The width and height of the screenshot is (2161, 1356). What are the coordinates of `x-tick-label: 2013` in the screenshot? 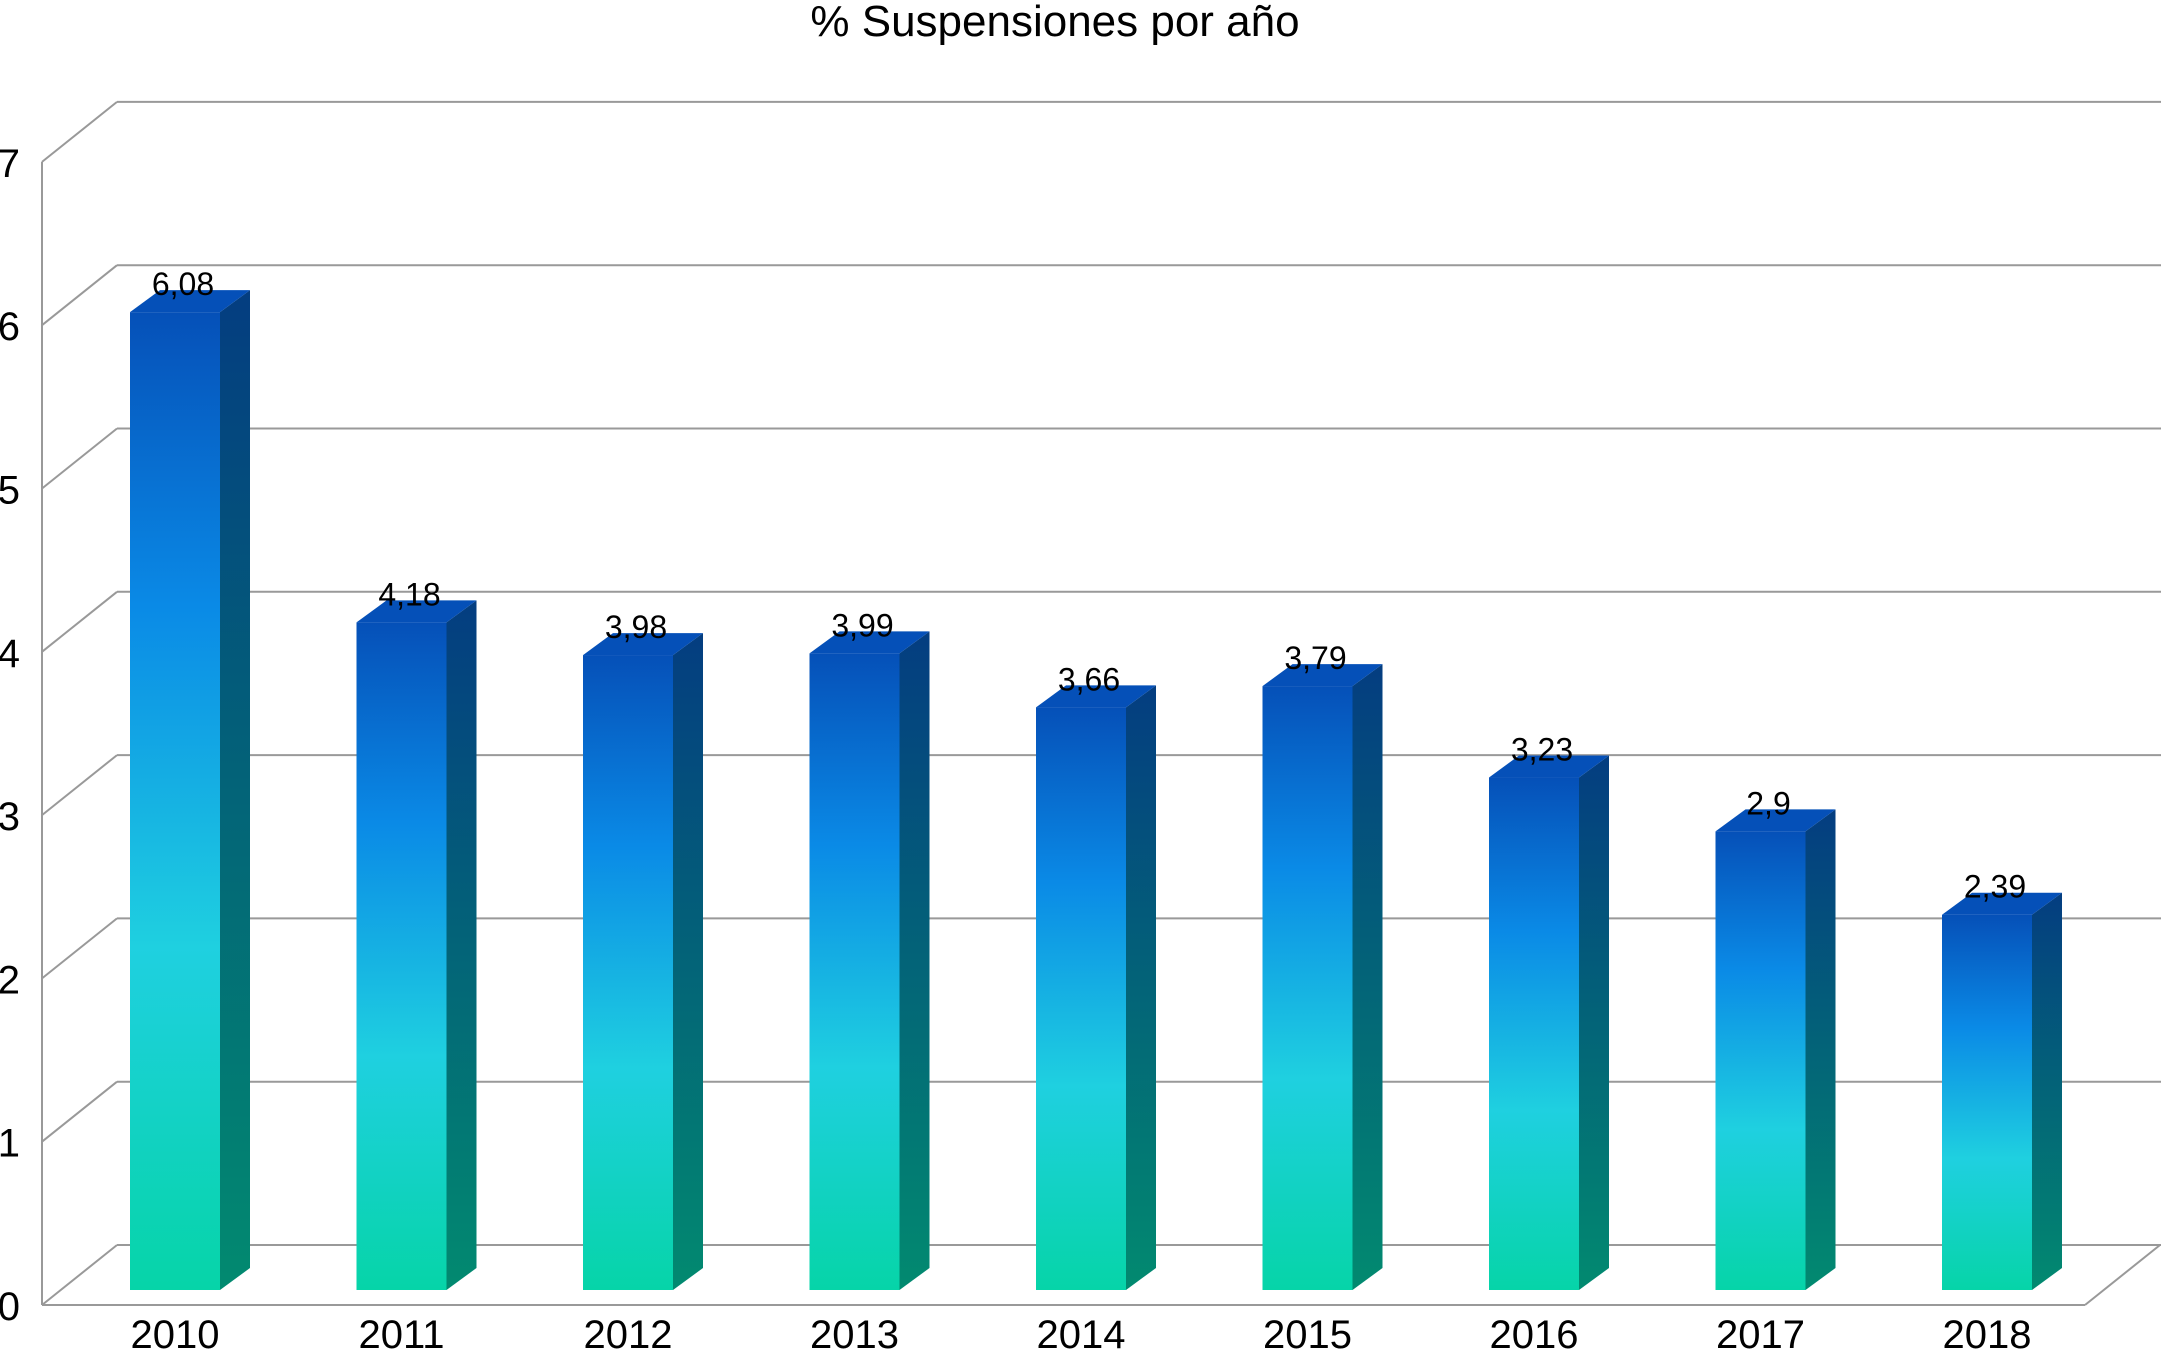 It's located at (854, 1334).